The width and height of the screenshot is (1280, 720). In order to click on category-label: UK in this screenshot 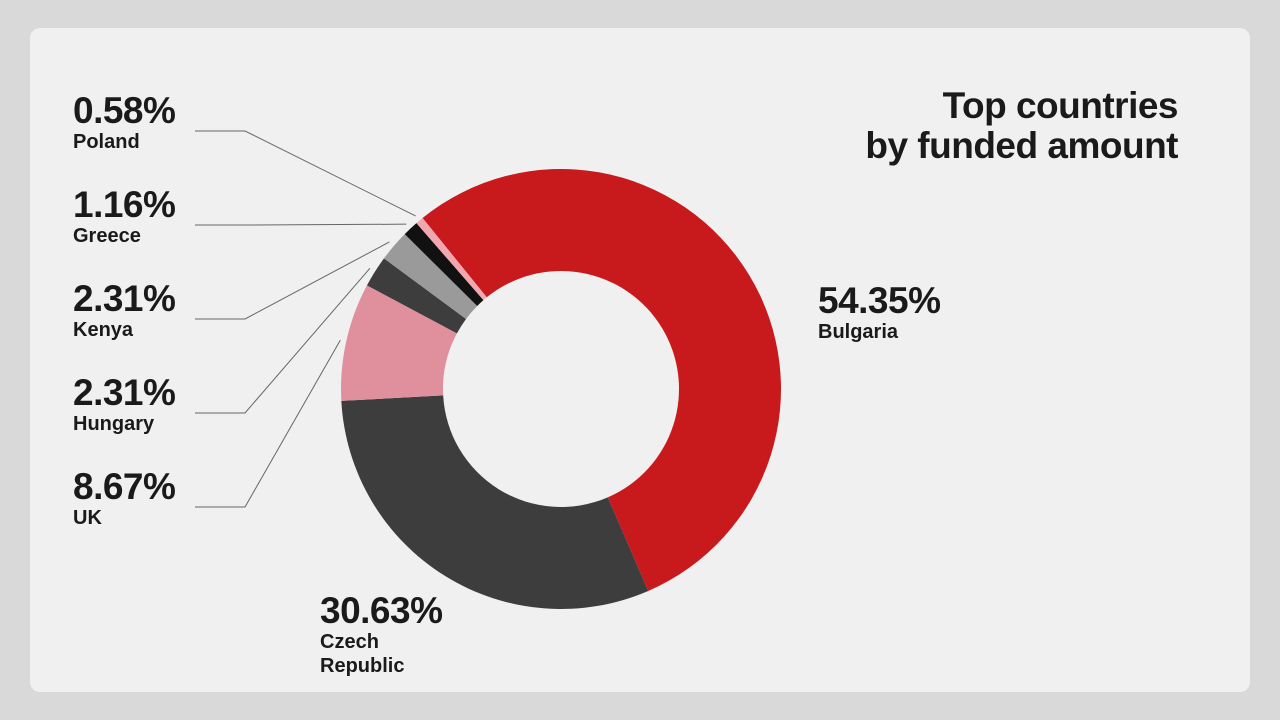, I will do `click(87, 518)`.